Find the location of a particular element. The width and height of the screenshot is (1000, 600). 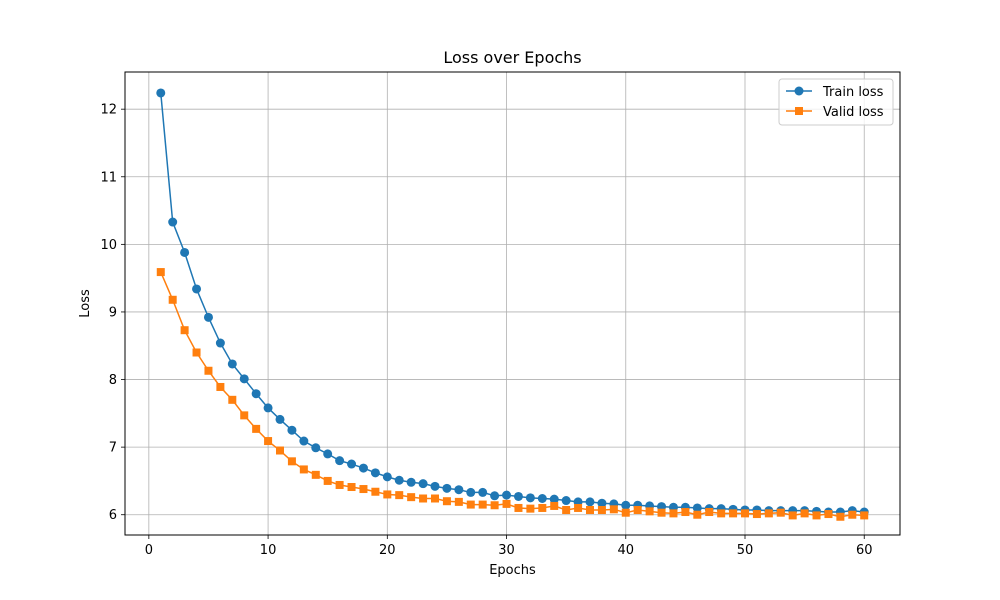

legend-valid-label: Valid loss is located at coordinates (853, 112).